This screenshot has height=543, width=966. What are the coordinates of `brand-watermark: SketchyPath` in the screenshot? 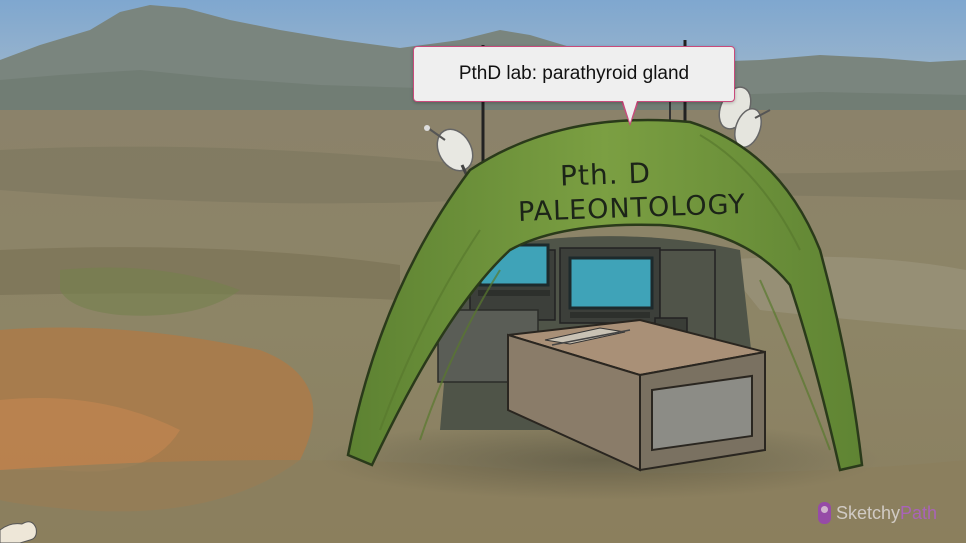 It's located at (877, 513).